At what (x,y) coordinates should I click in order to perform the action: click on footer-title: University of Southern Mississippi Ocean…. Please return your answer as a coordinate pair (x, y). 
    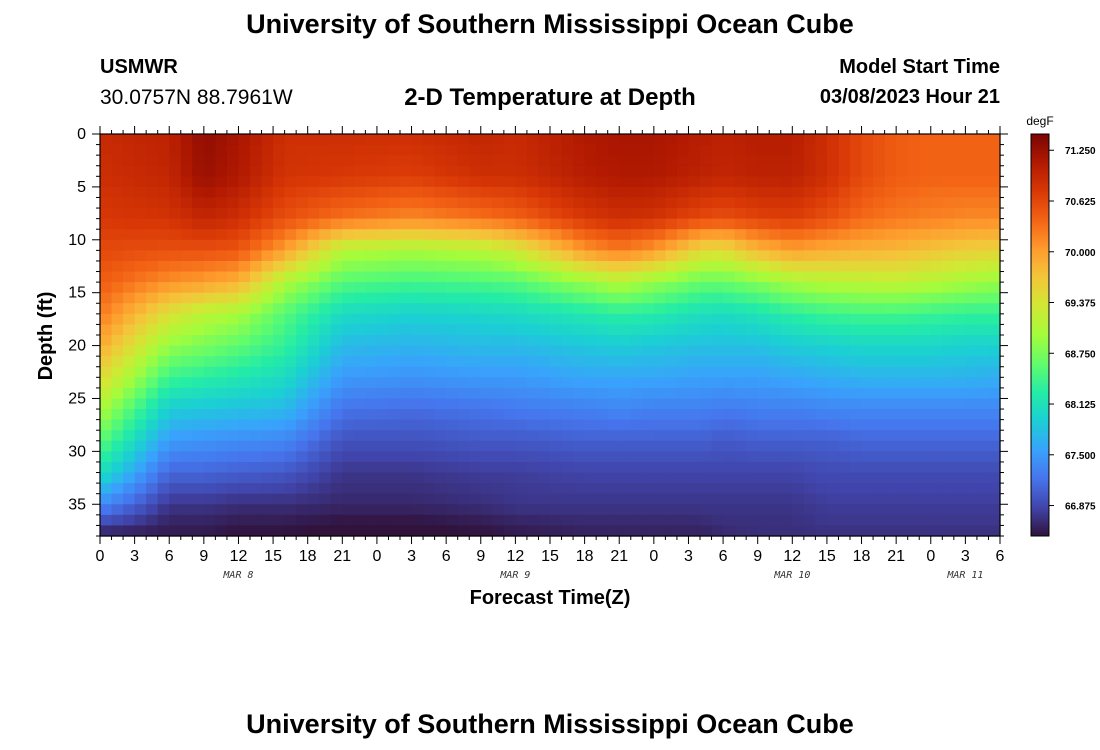
    Looking at the image, I should click on (550, 724).